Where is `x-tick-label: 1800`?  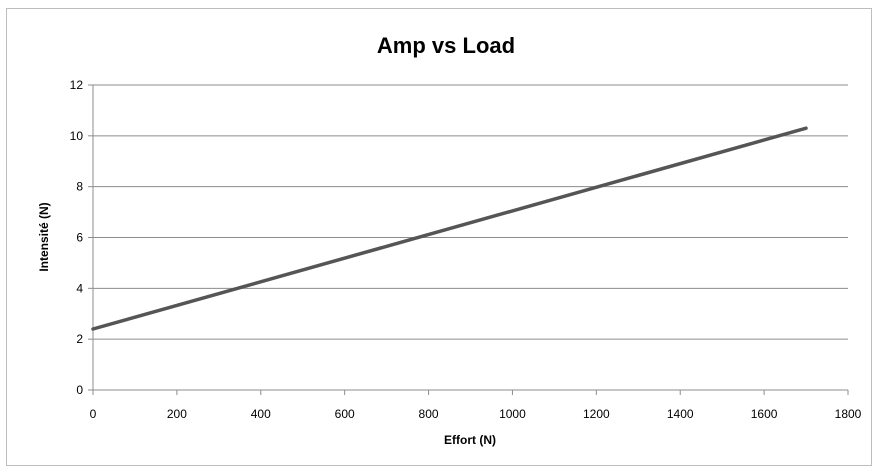 x-tick-label: 1800 is located at coordinates (848, 414).